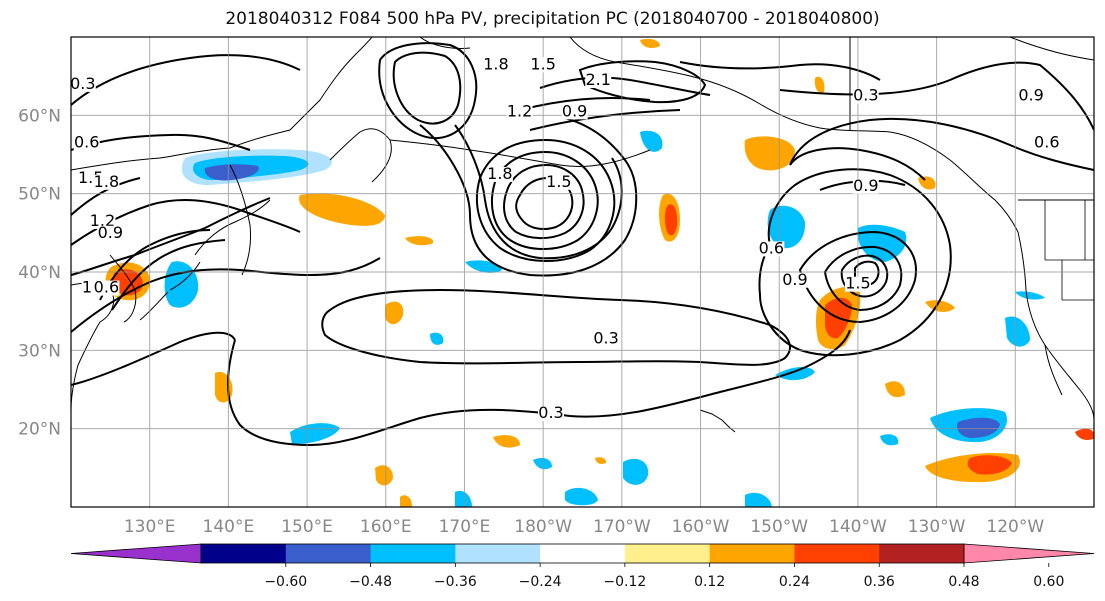  What do you see at coordinates (709, 582) in the screenshot?
I see `colorbar-tick-label: 0.12` at bounding box center [709, 582].